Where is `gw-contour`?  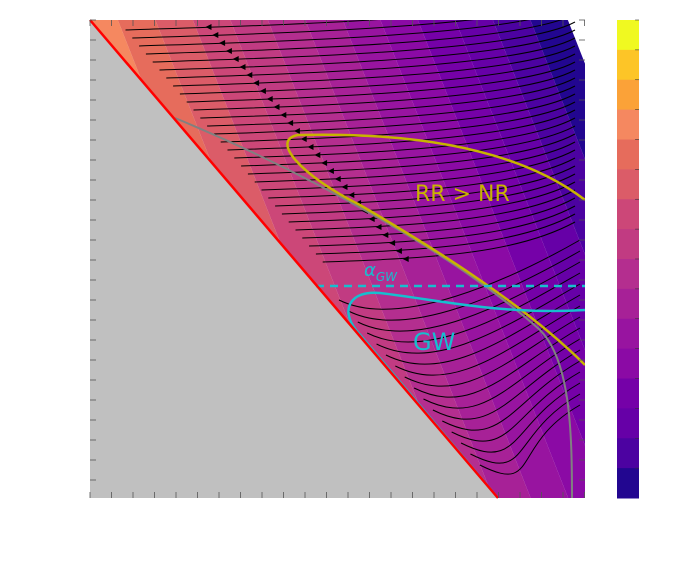
gw-contour is located at coordinates (466, 394).